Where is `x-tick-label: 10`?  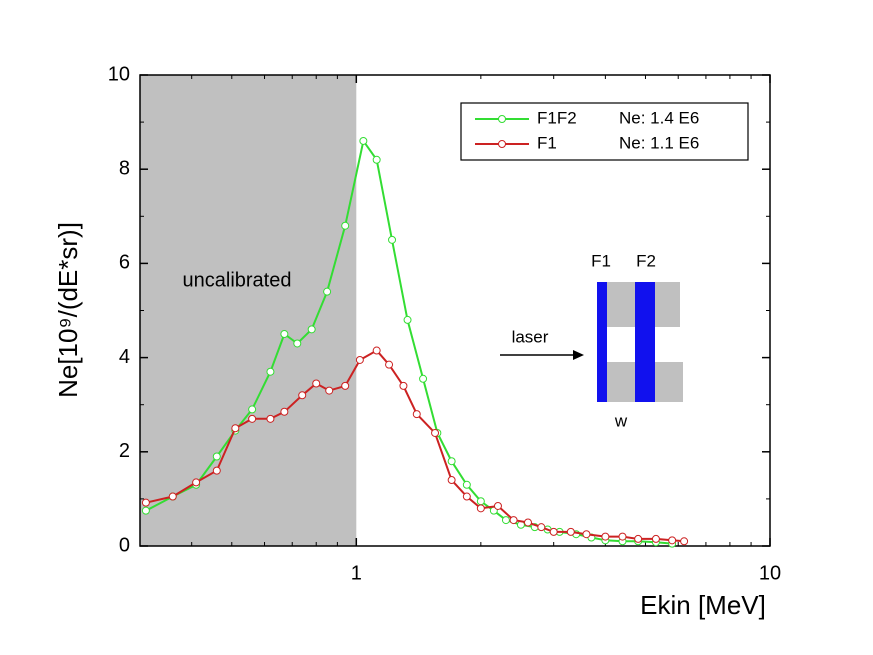 x-tick-label: 10 is located at coordinates (770, 573).